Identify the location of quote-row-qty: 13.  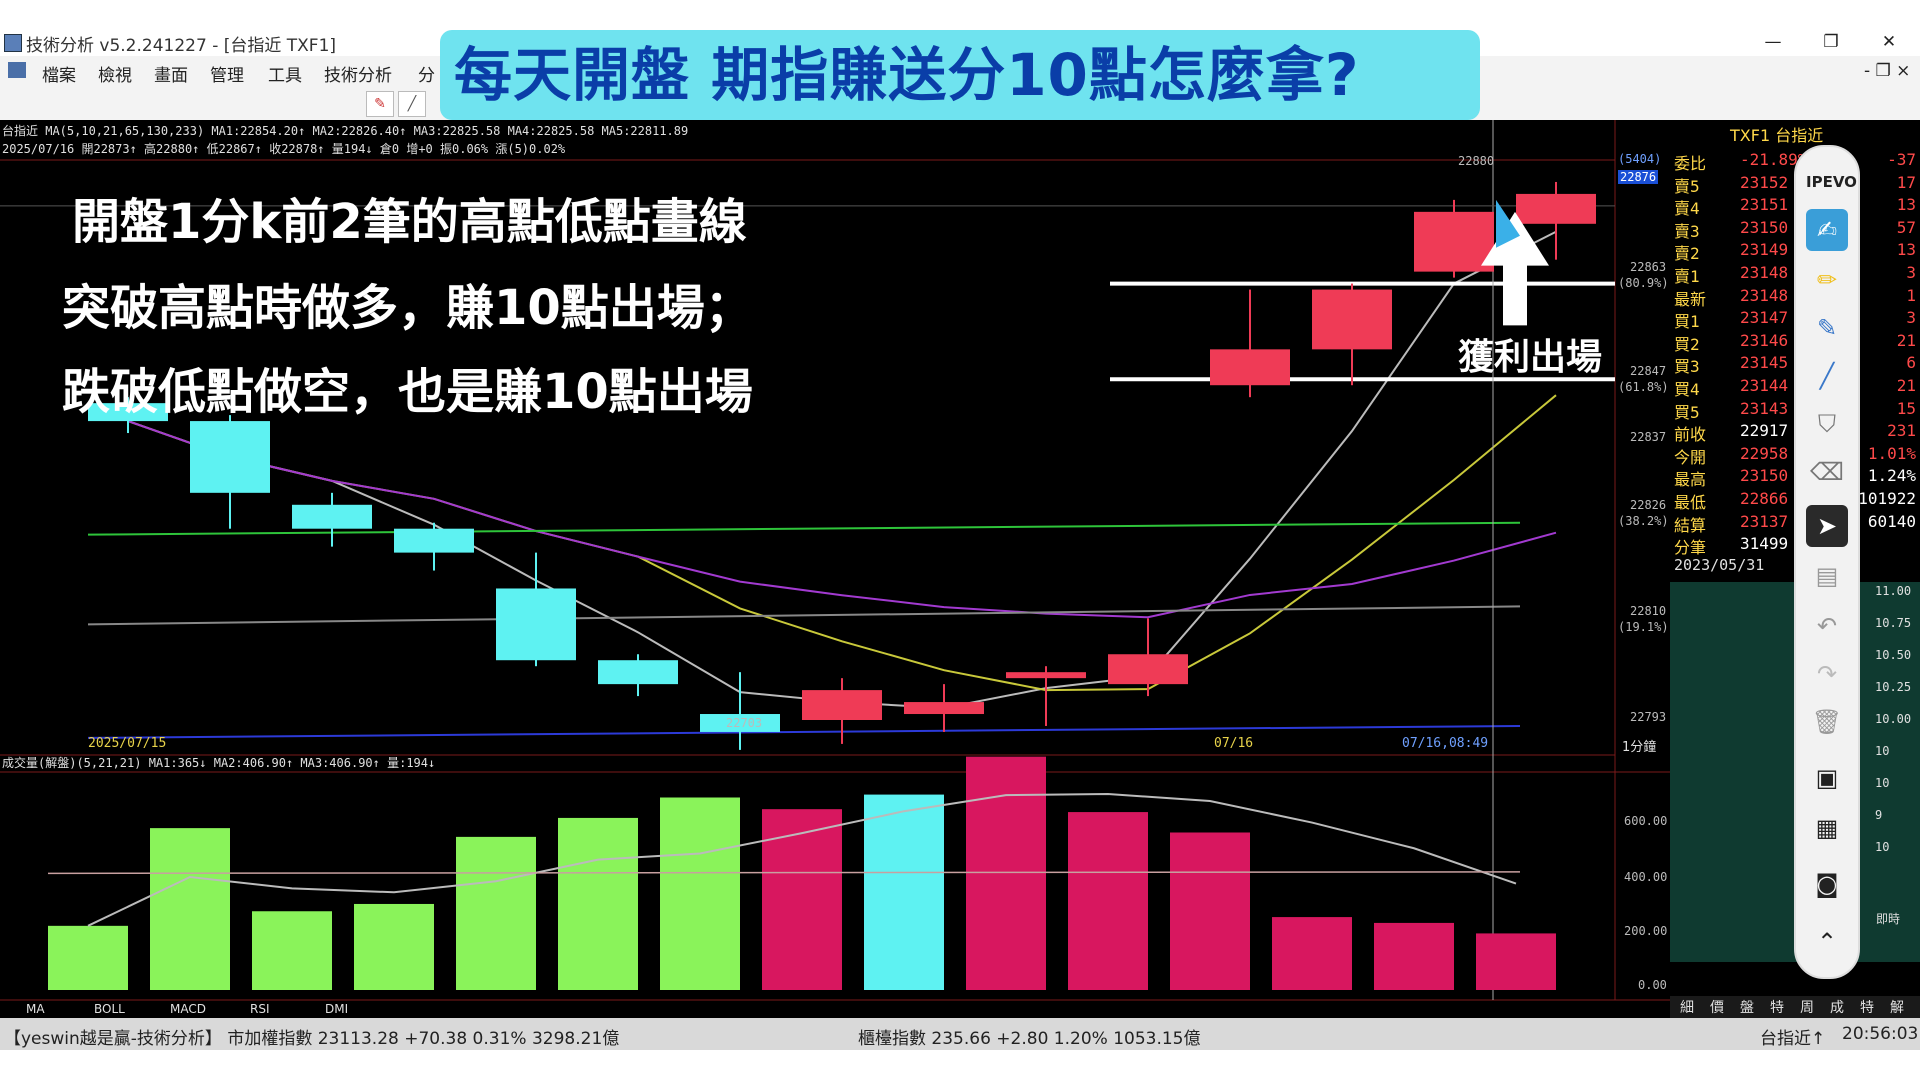
(1906, 205).